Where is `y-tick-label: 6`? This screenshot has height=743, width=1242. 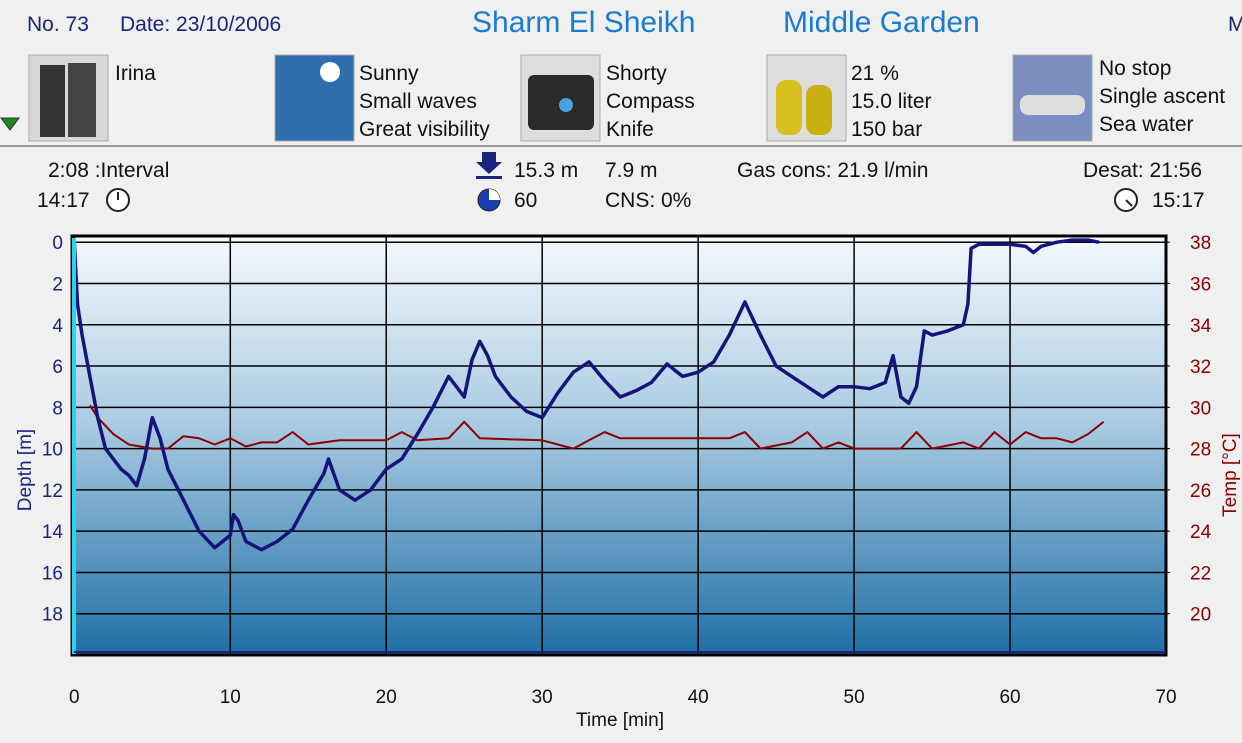
y-tick-label: 6 is located at coordinates (57, 367).